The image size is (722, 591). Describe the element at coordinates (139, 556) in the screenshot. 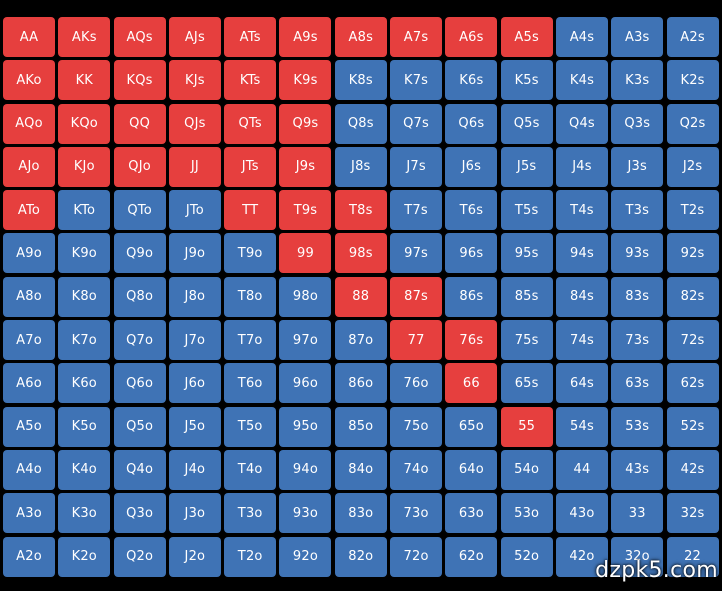

I see `hand-cell-q2o: Q2o` at that location.